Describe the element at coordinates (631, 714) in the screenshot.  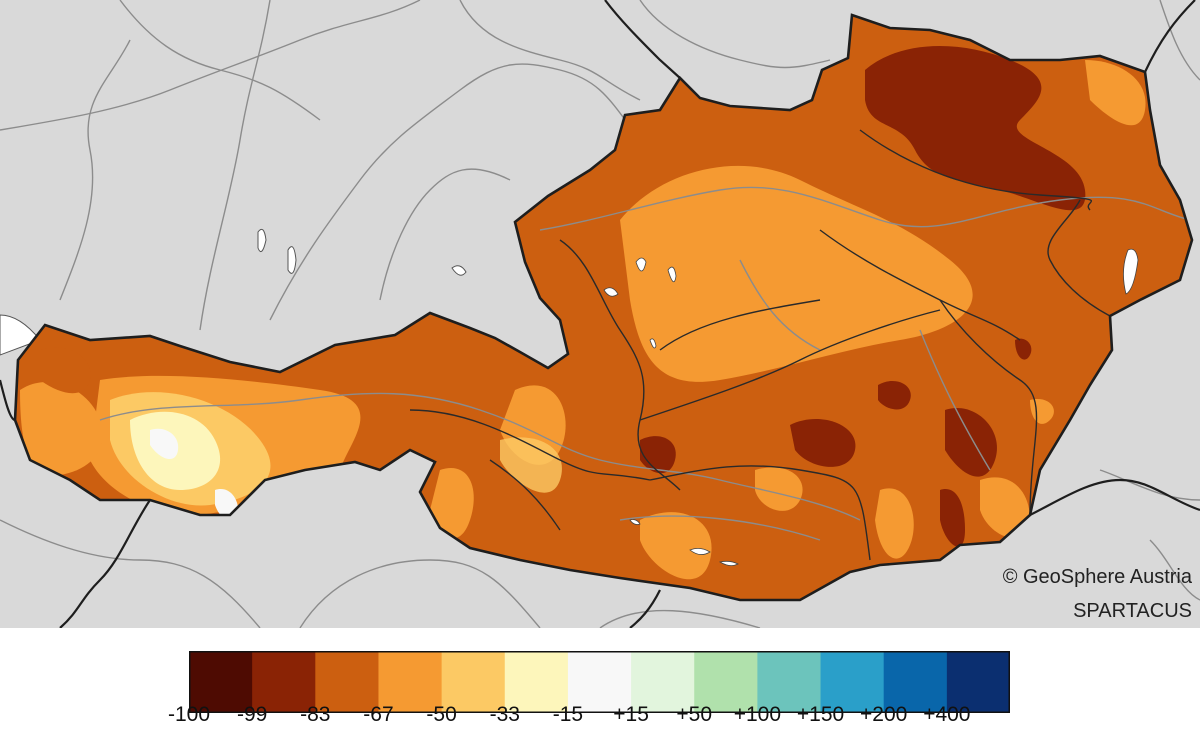
I see `legend-tick-label: +15` at that location.